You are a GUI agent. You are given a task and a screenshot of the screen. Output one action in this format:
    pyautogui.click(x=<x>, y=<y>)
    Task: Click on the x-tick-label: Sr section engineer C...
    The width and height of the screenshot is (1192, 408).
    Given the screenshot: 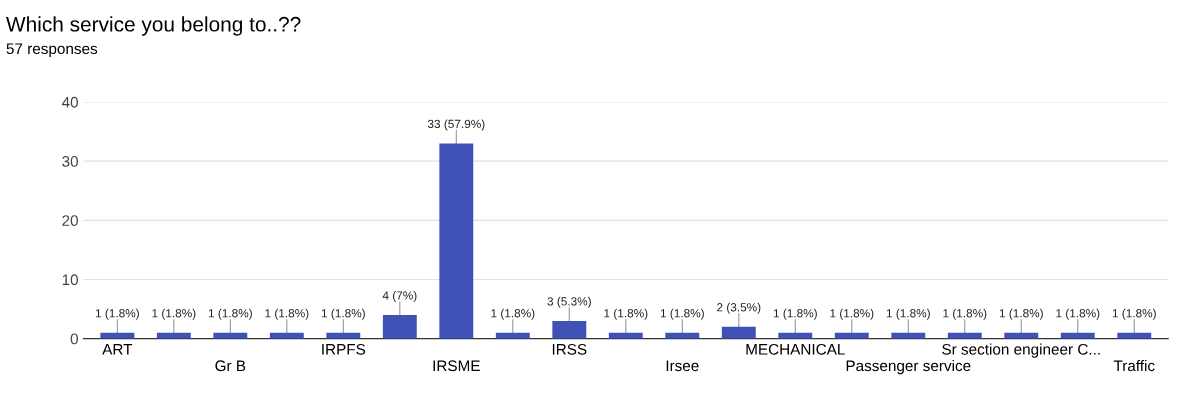 What is the action you would take?
    pyautogui.click(x=1021, y=350)
    